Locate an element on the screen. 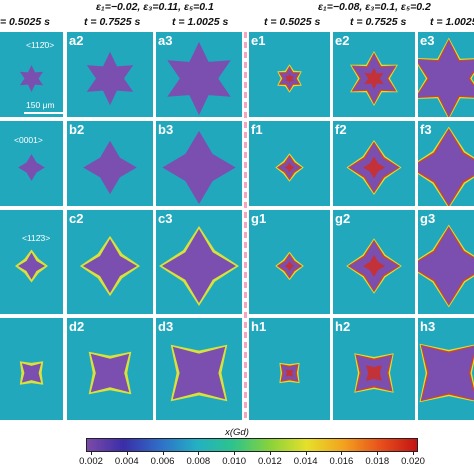 This screenshot has width=474, height=474. time-col-3: t = 1.0025 s is located at coordinates (200, 22).